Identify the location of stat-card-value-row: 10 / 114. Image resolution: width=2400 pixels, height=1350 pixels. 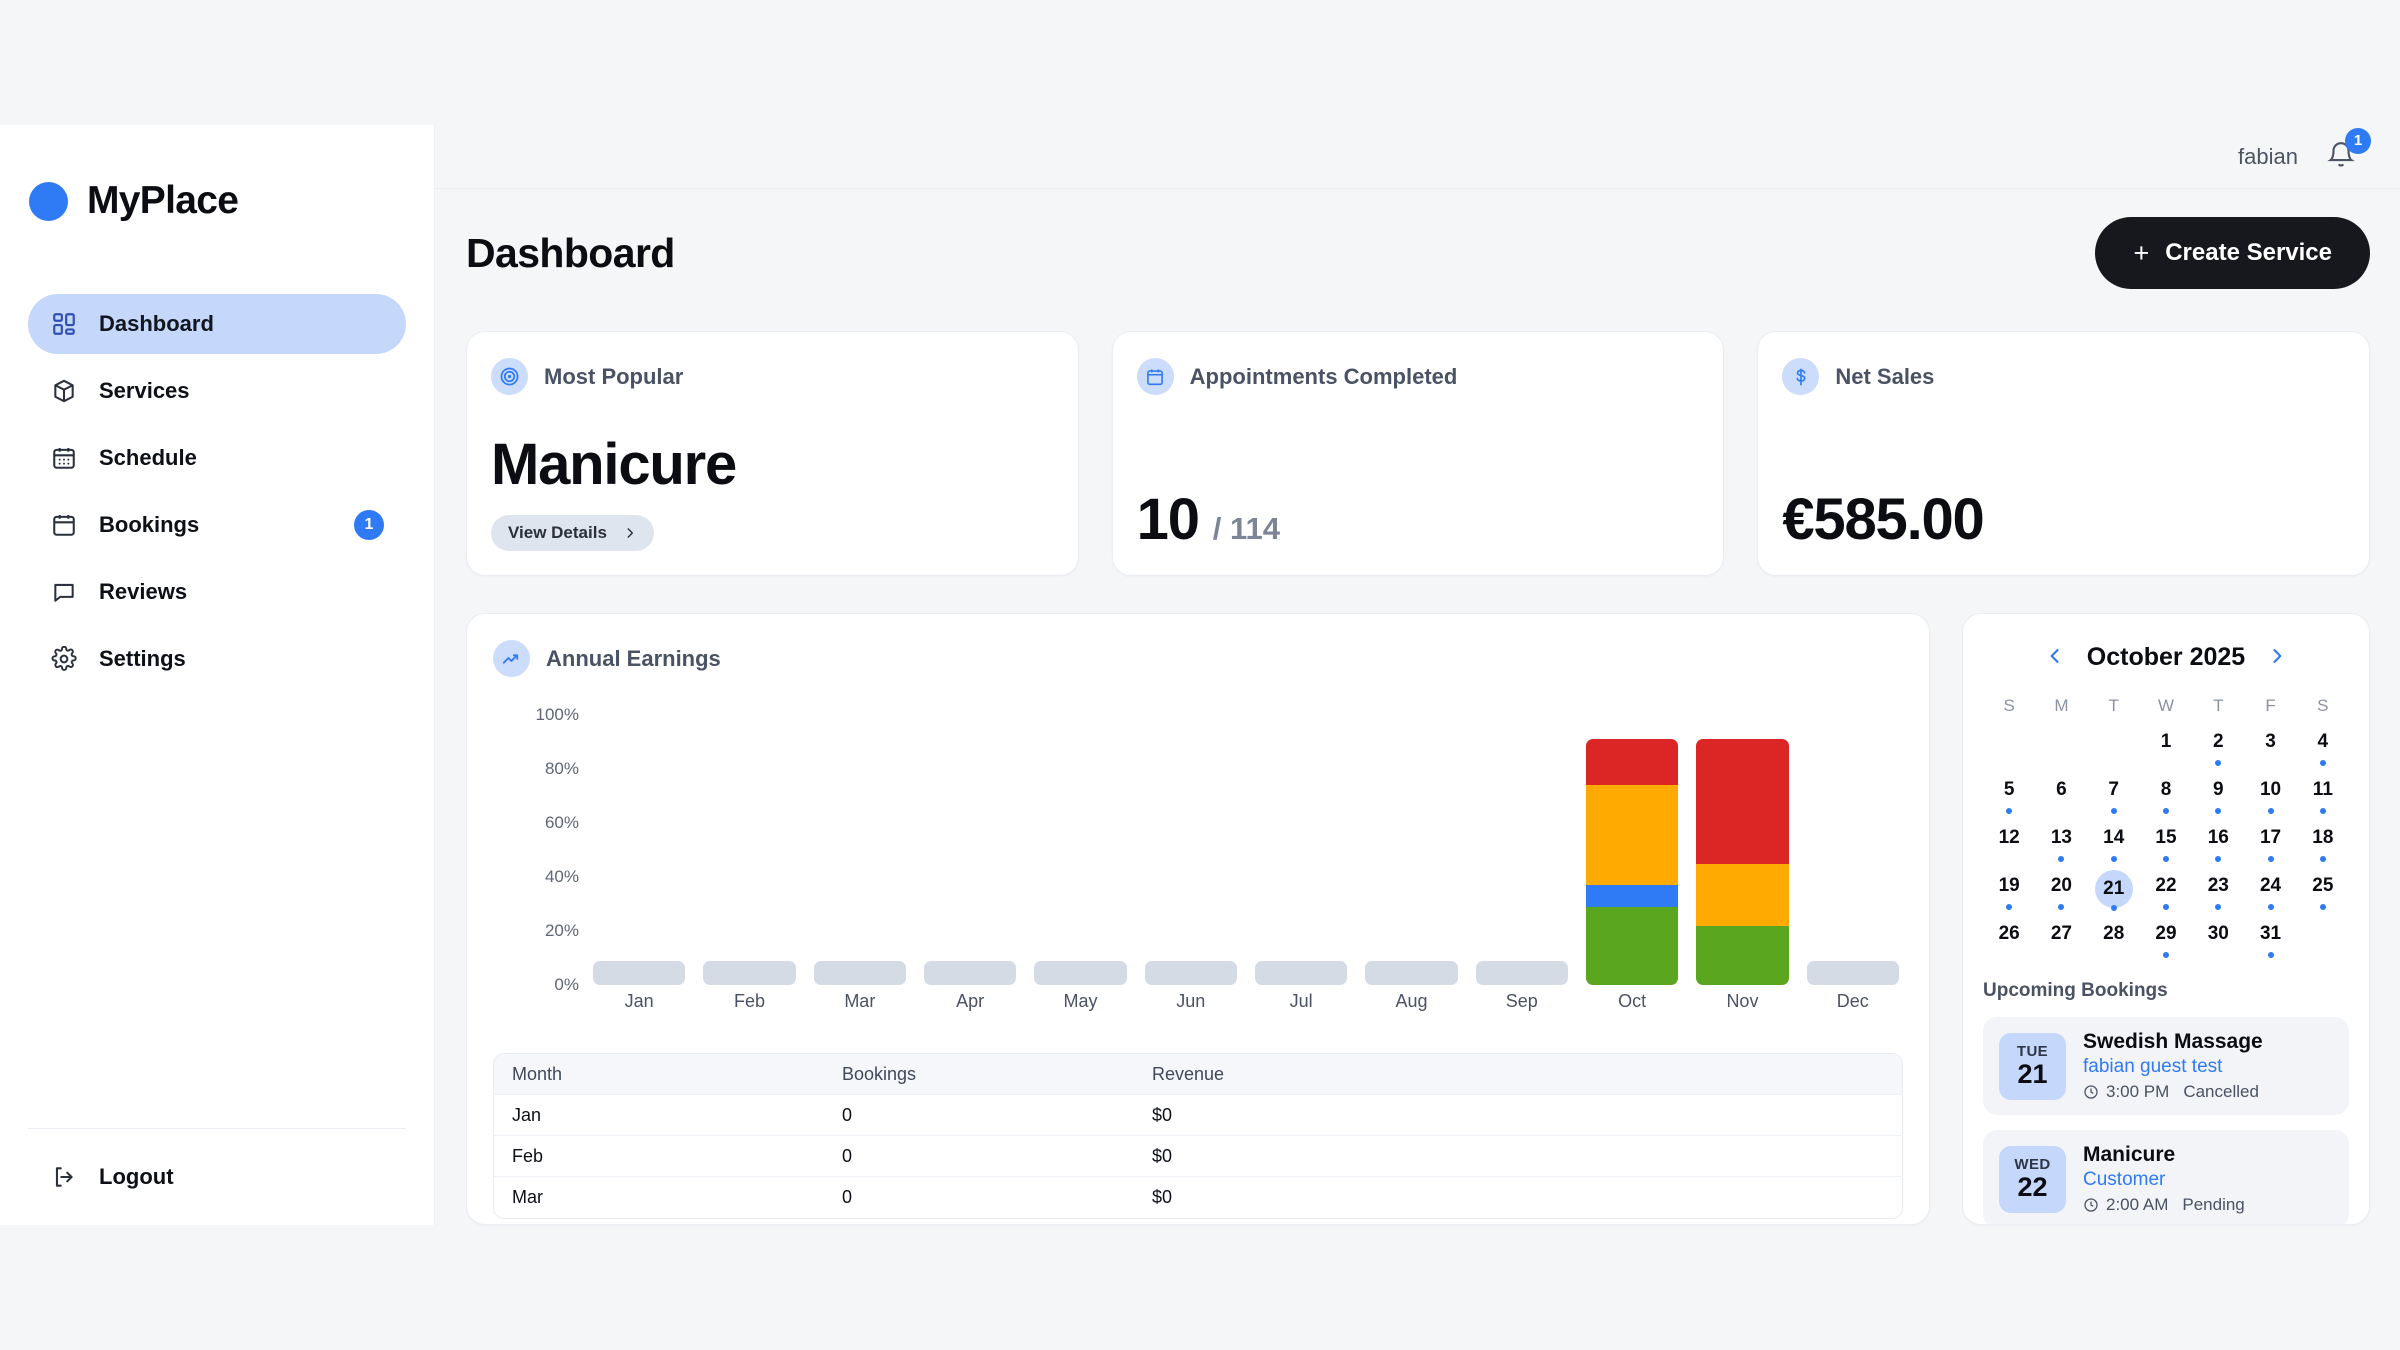
(1418, 520).